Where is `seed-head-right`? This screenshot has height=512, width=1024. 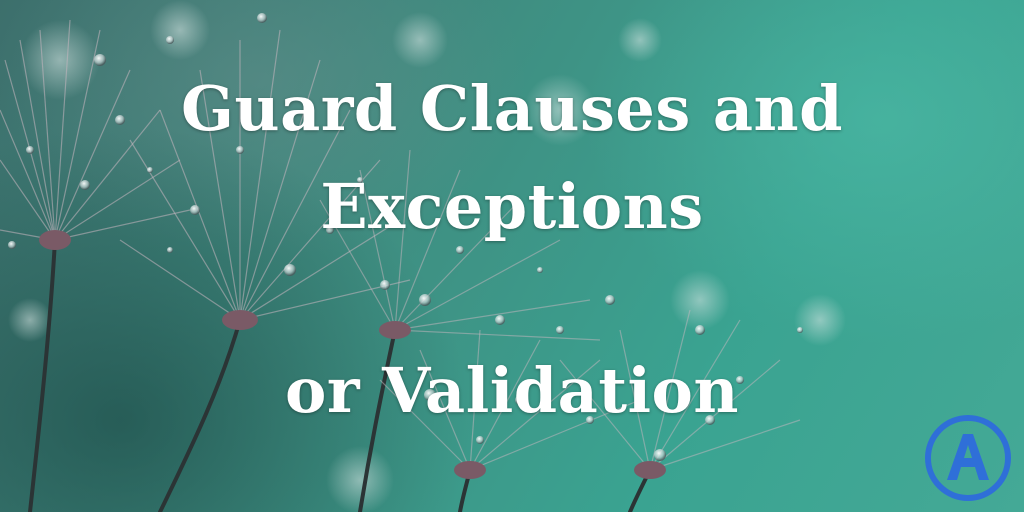 seed-head-right is located at coordinates (460, 245).